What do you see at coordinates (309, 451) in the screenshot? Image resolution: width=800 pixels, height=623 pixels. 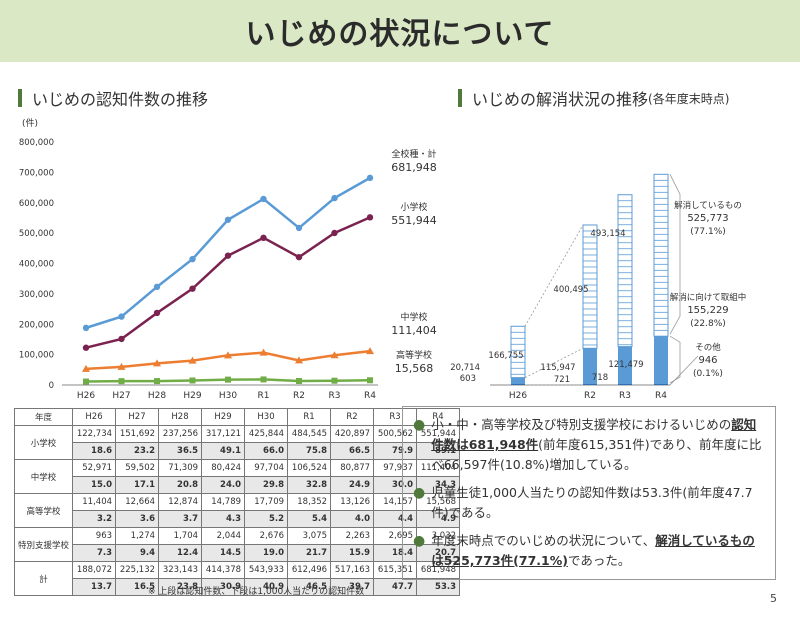 I see `table-cell-rate: 75.8` at bounding box center [309, 451].